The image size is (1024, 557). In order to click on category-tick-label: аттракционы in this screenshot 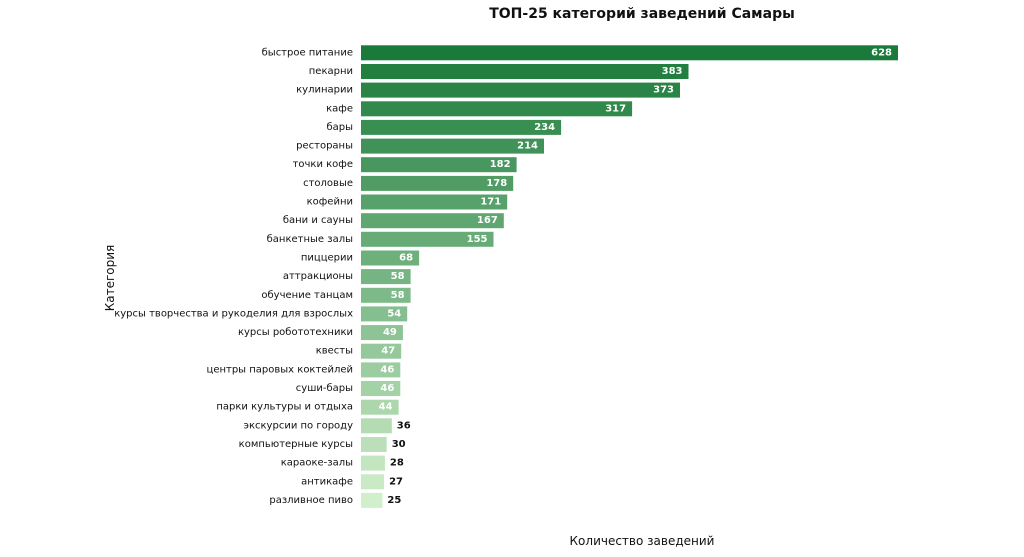, I will do `click(318, 276)`.